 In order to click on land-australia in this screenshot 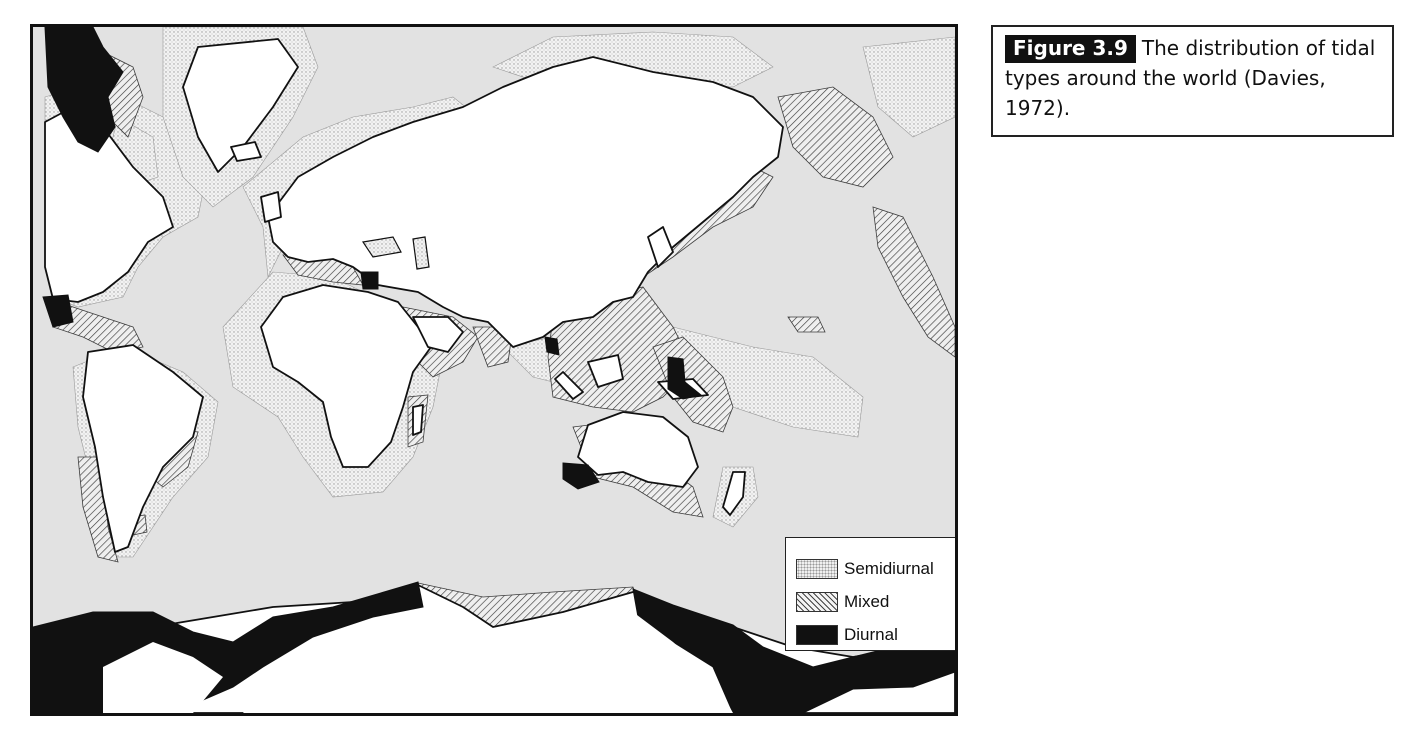, I will do `click(638, 449)`.